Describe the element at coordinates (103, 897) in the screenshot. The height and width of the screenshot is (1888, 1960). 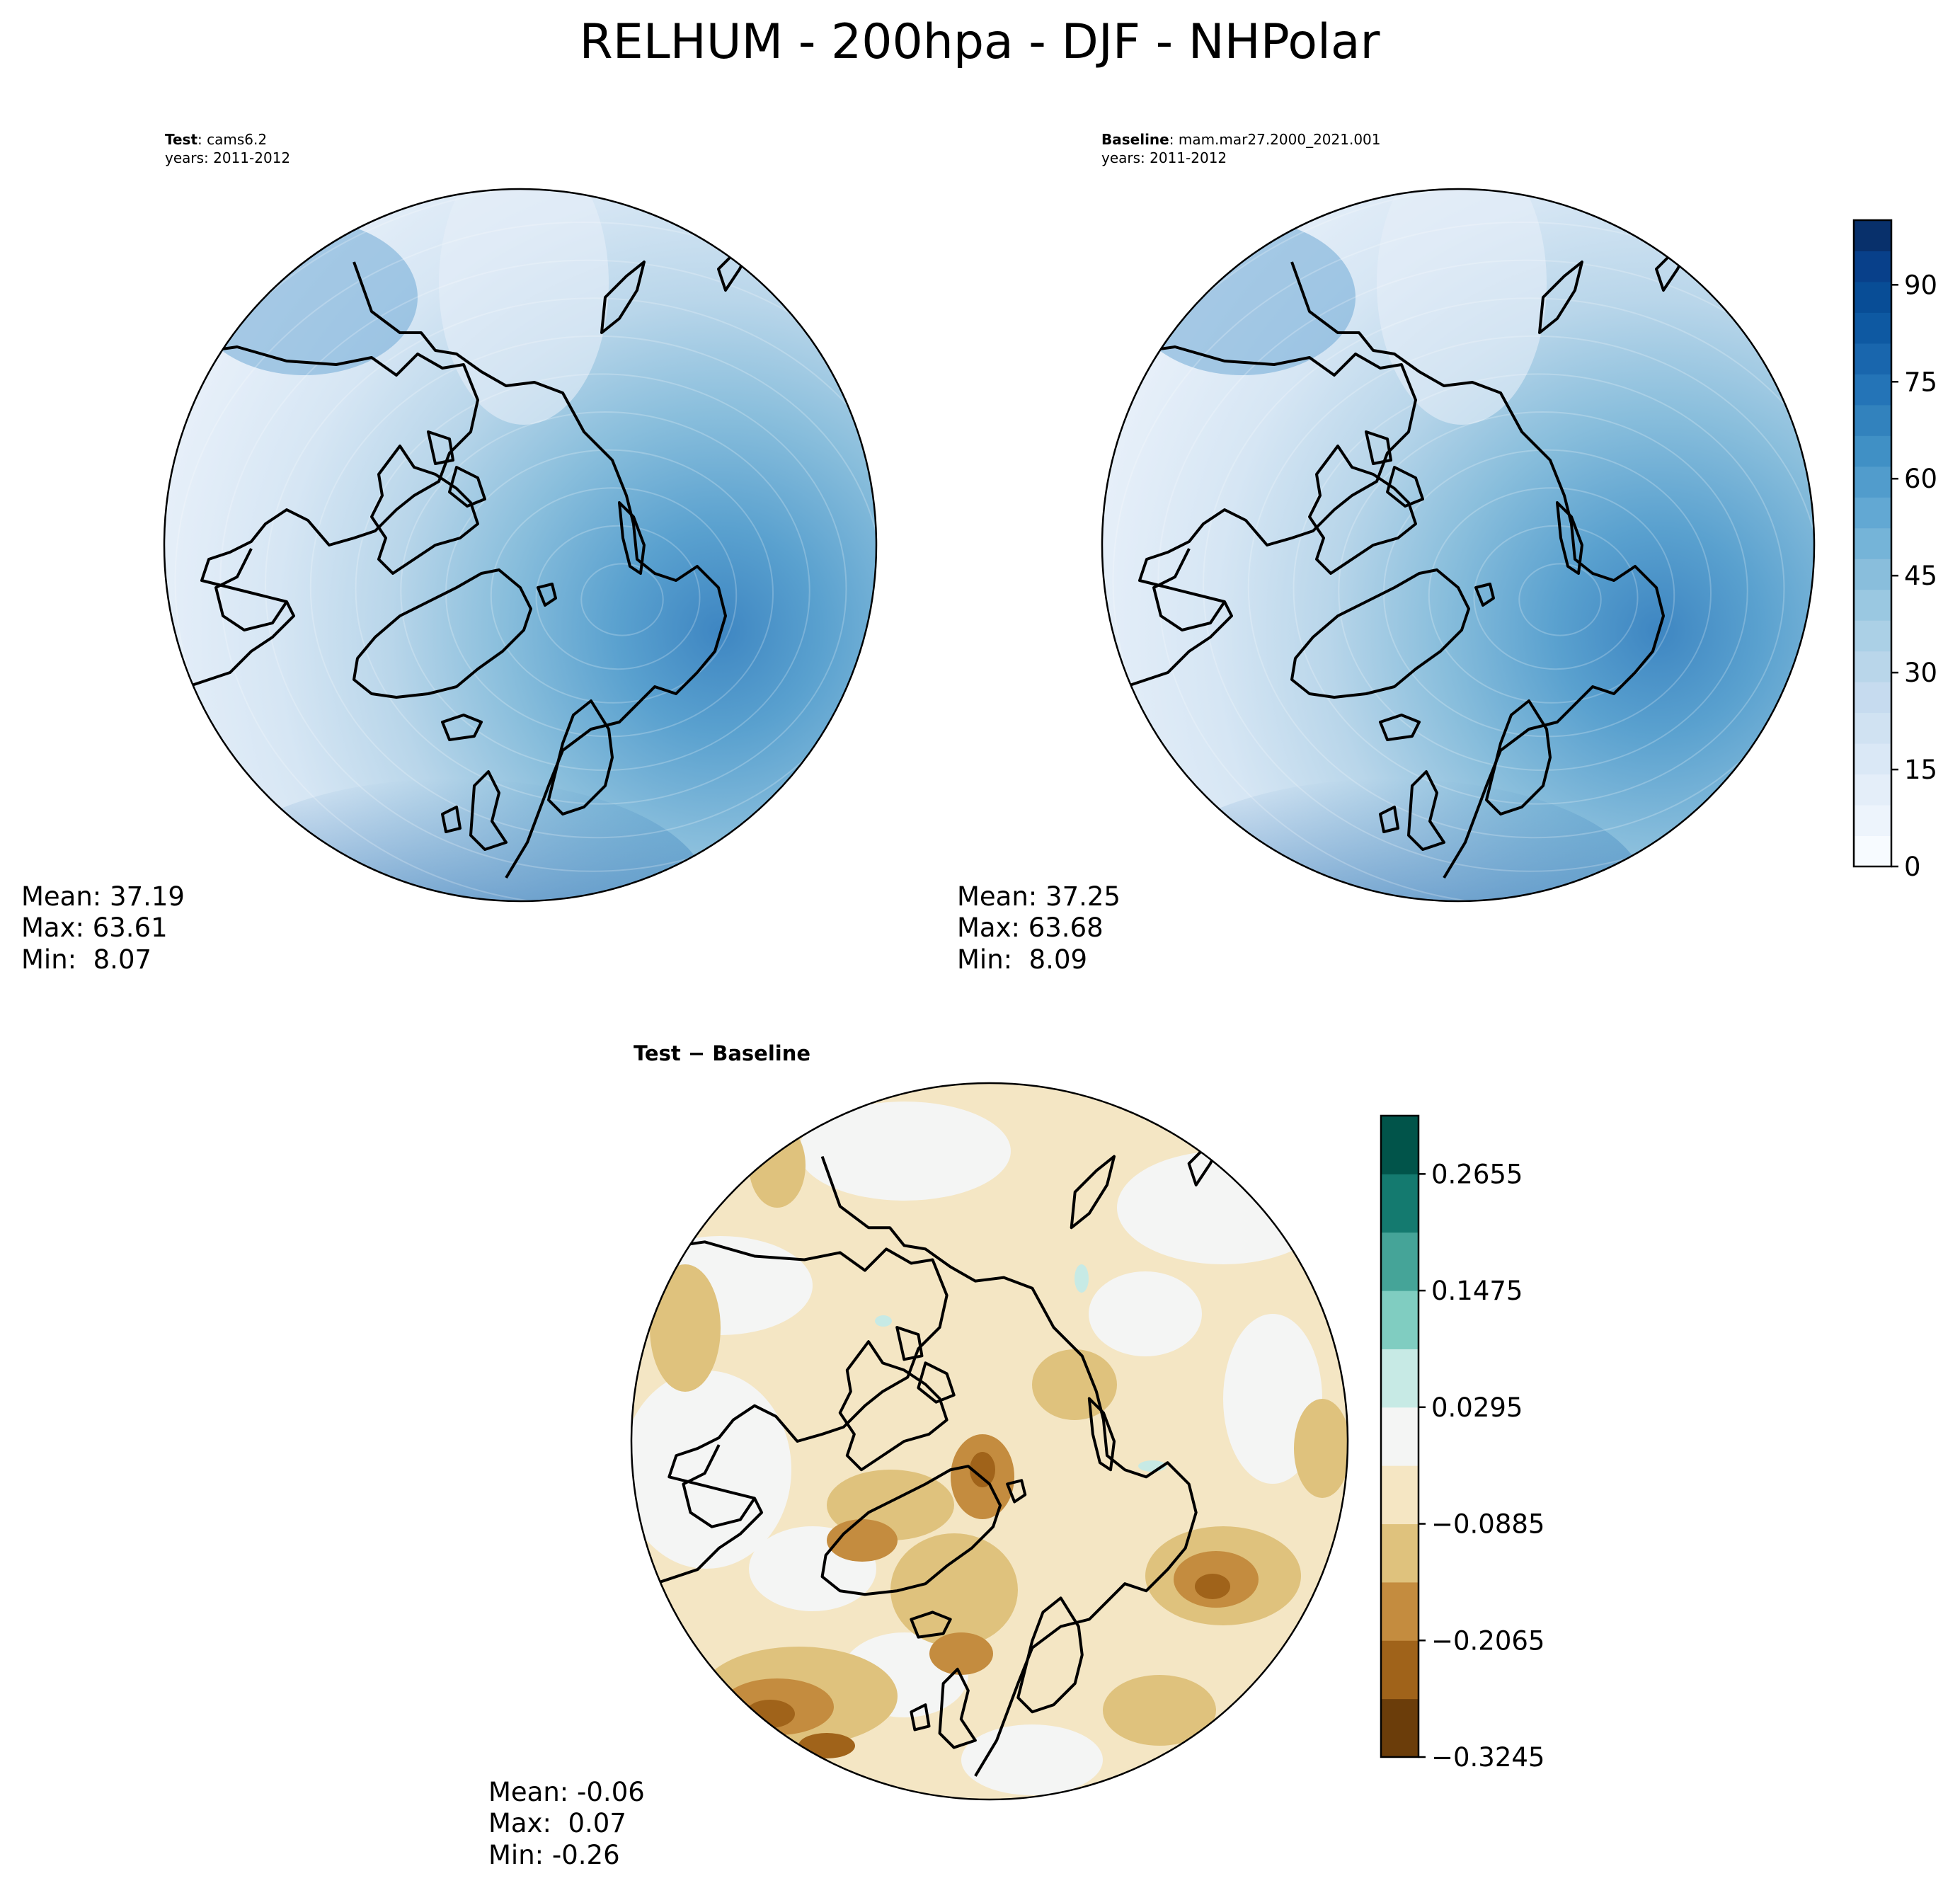
I see `test-stat-mean: Mean: 37.19` at that location.